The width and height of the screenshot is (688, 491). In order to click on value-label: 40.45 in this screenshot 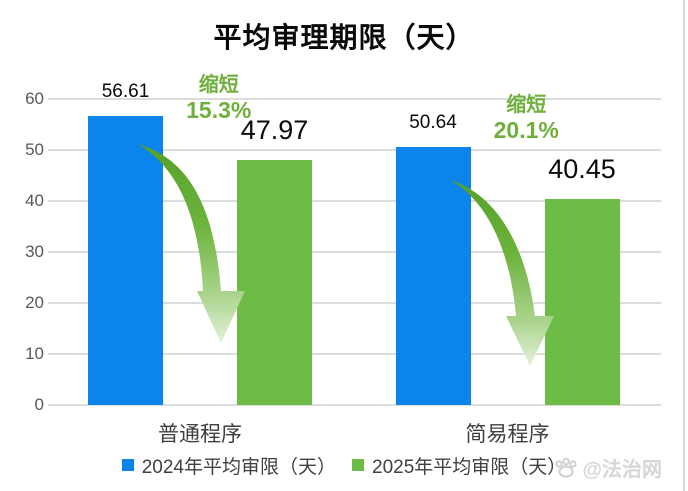, I will do `click(582, 168)`.